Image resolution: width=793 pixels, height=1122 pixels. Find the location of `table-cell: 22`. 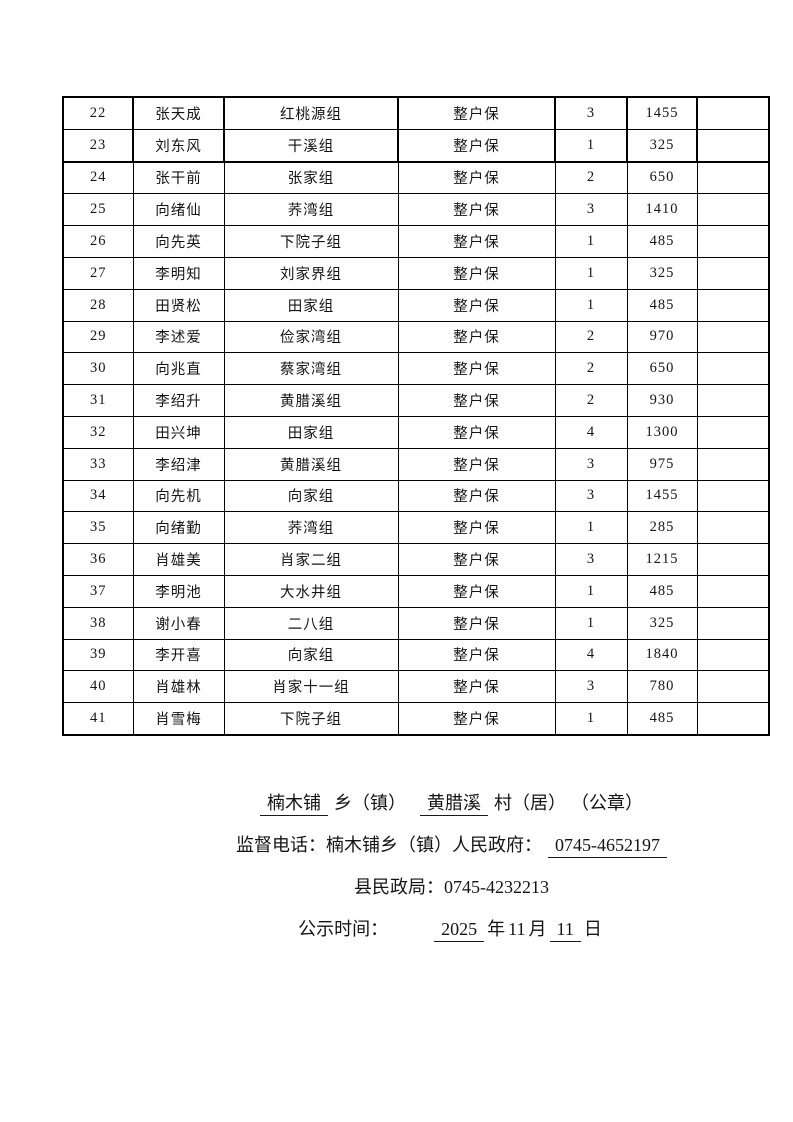

table-cell: 22 is located at coordinates (98, 113).